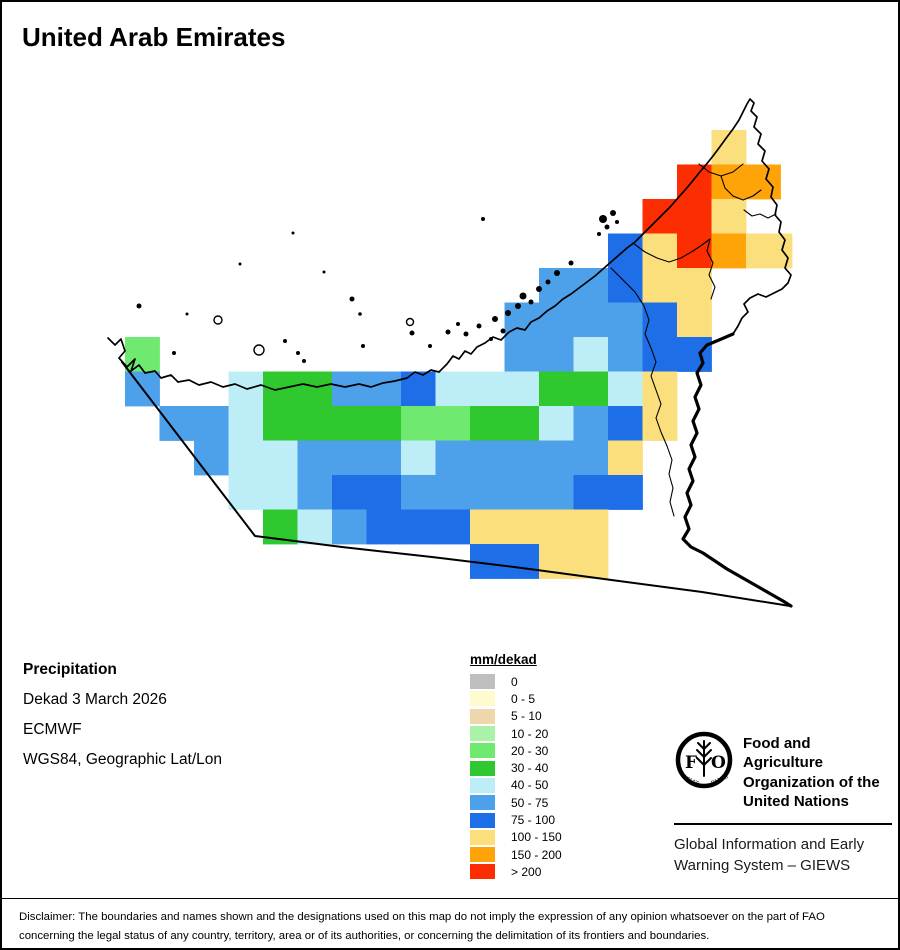 The image size is (900, 950). Describe the element at coordinates (704, 760) in the screenshot. I see `fao-logo-icon: F O FIAT PANIS` at that location.